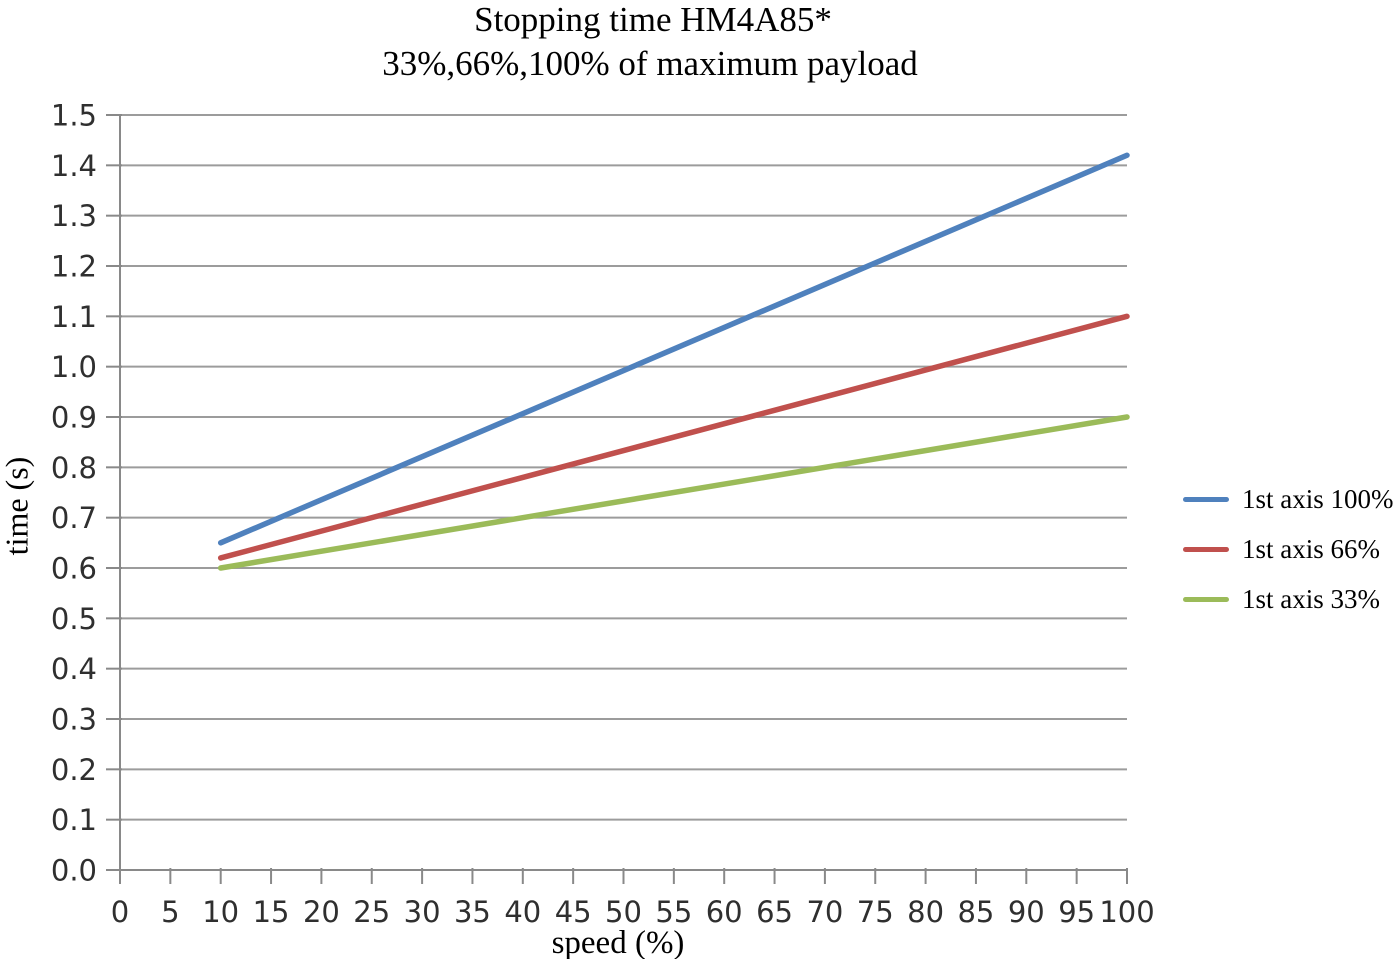 This screenshot has height=959, width=1400. What do you see at coordinates (724, 912) in the screenshot?
I see `x-tick-label: 60` at bounding box center [724, 912].